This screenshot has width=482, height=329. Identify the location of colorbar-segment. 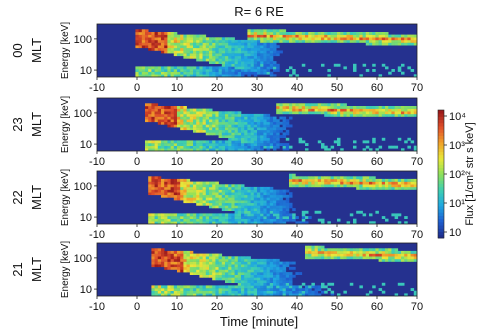
(441, 137).